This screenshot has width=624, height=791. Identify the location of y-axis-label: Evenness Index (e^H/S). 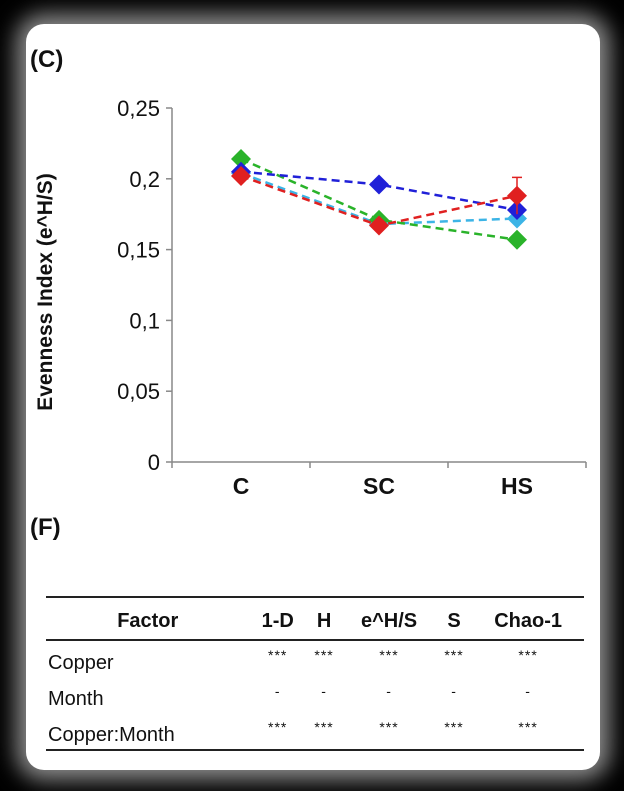
(45, 292).